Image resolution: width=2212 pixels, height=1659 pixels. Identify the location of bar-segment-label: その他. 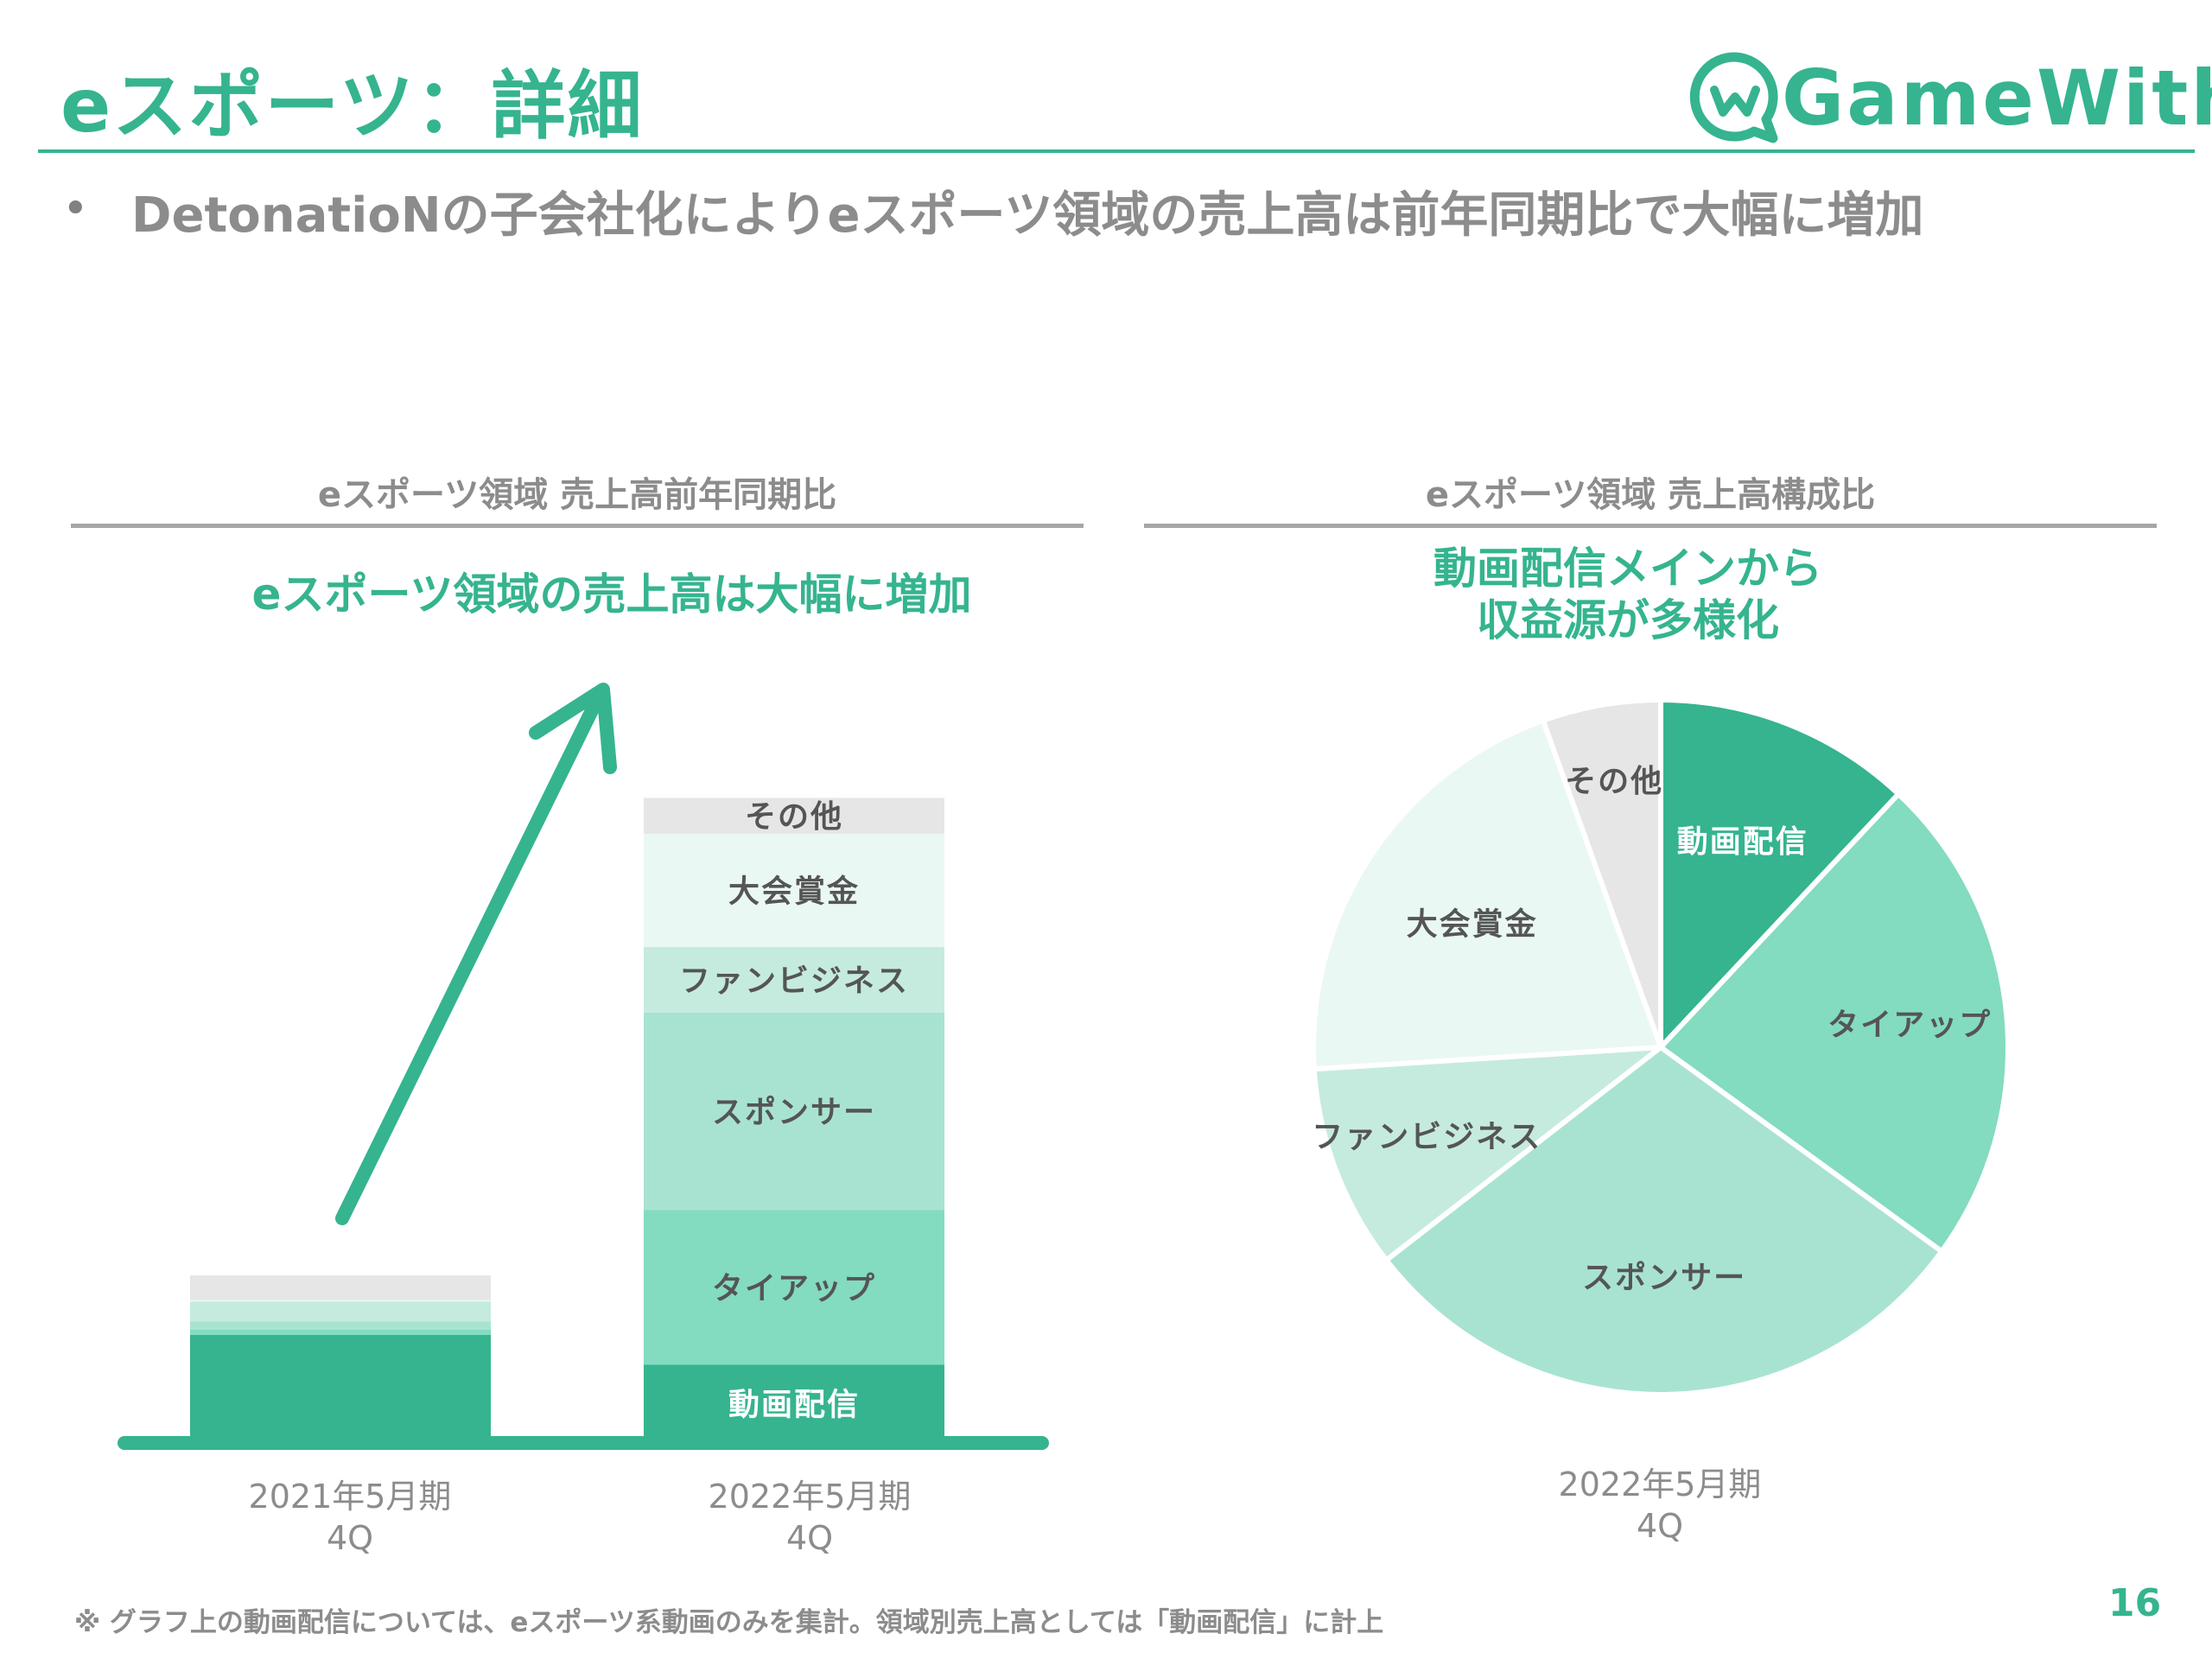
(794, 817).